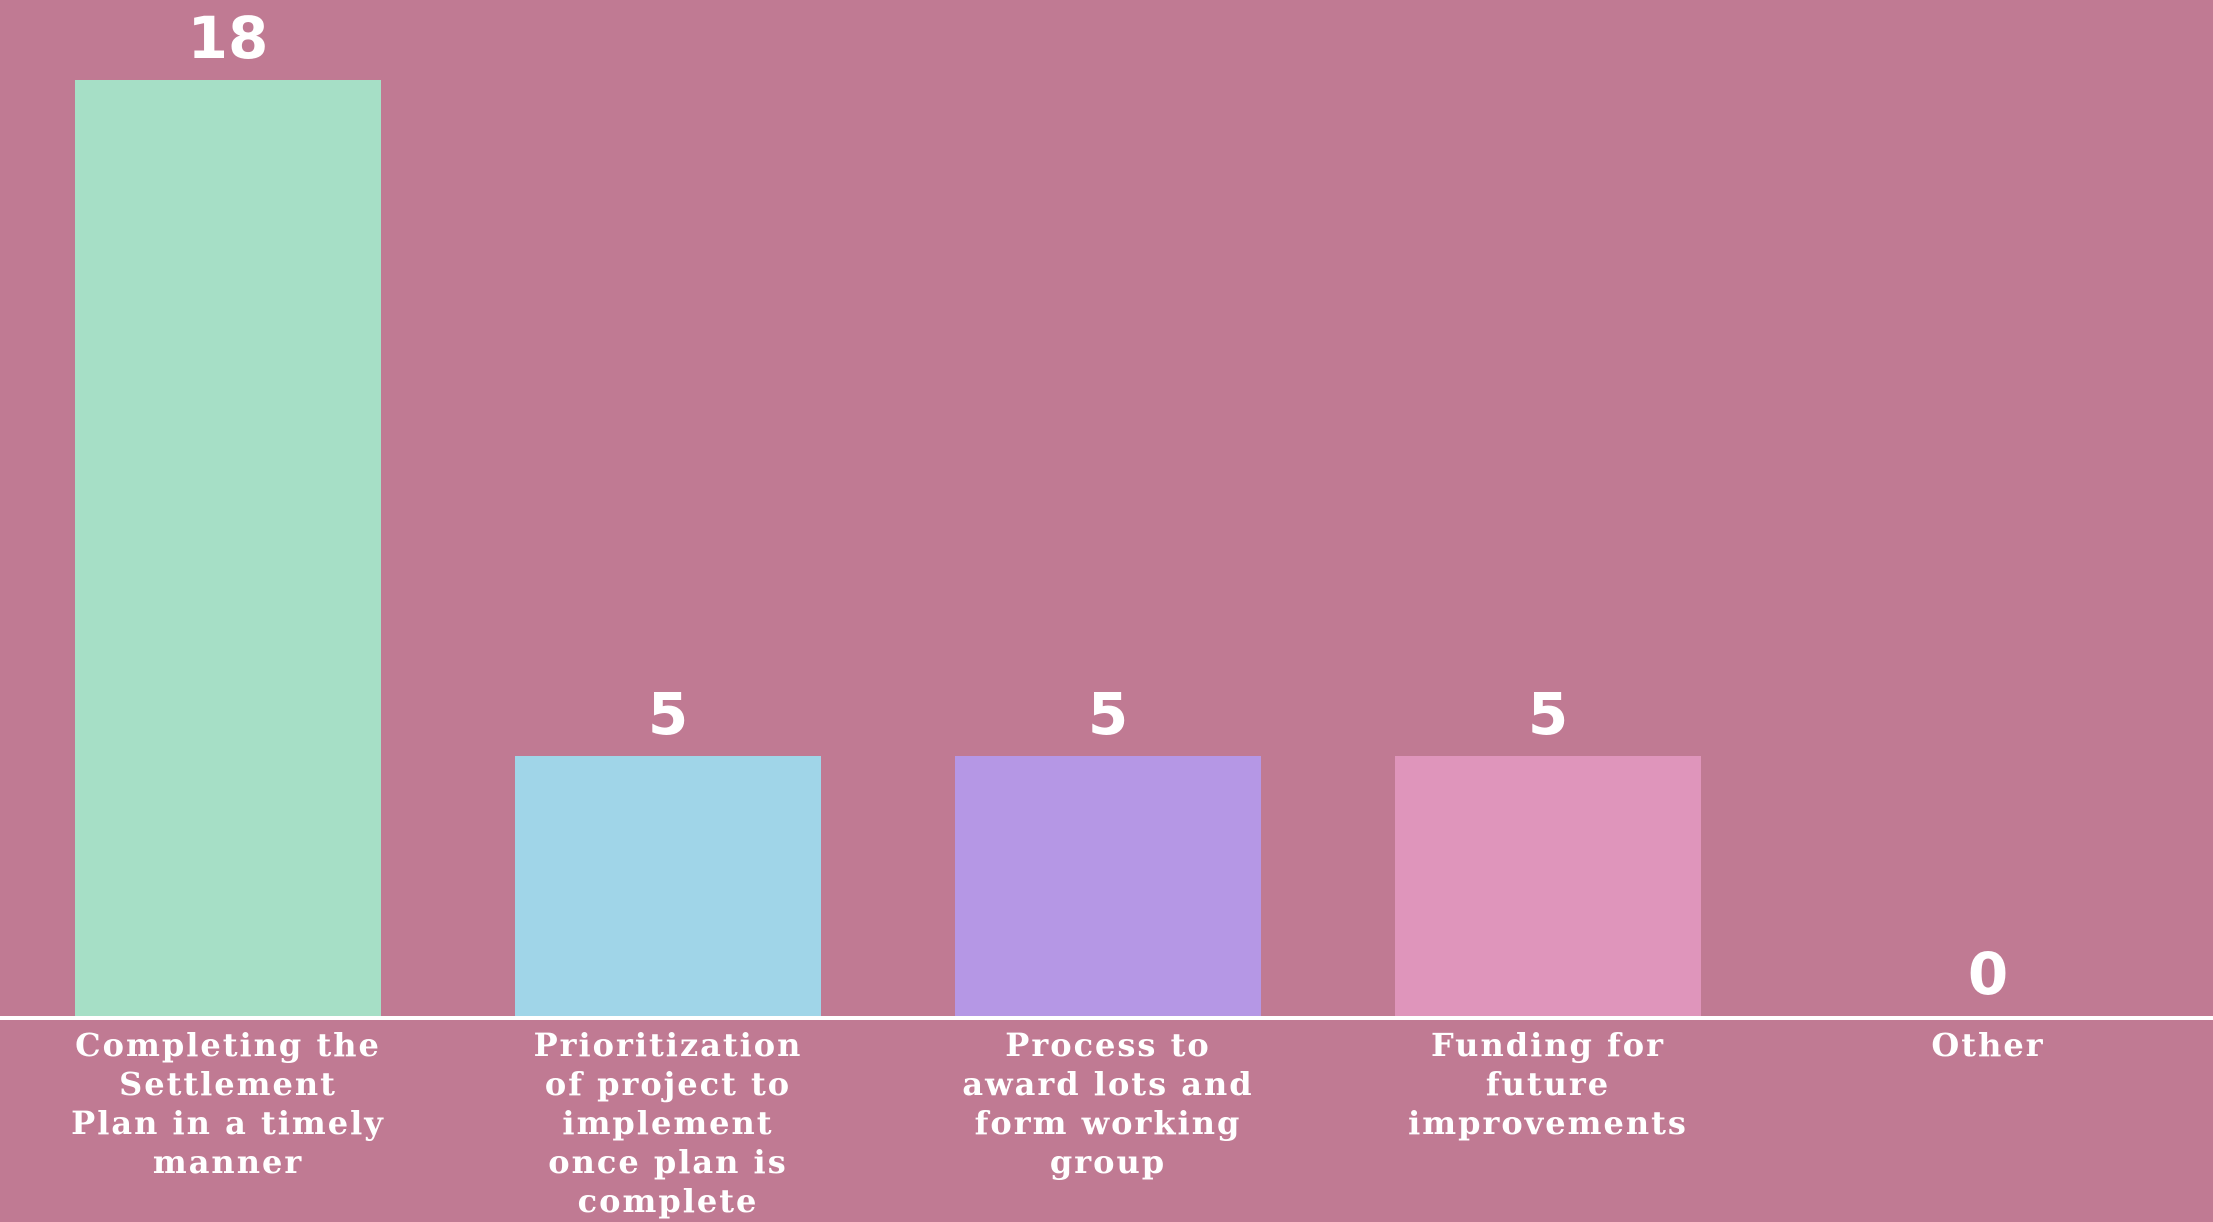 The height and width of the screenshot is (1222, 2213). I want to click on category-label-1-line-1: of project to, so click(668, 1084).